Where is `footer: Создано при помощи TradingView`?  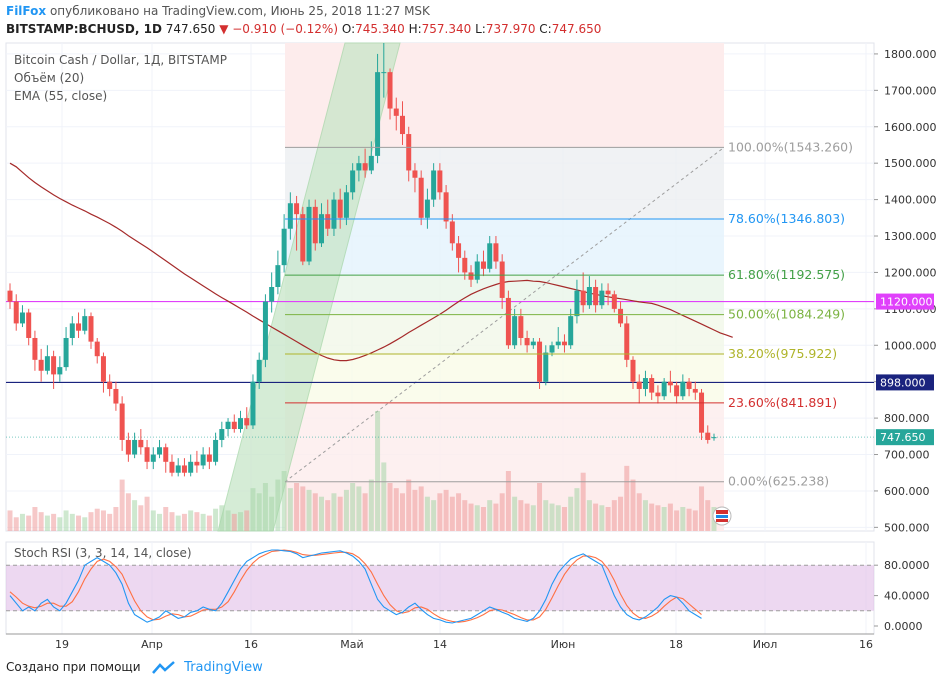
footer: Создано при помощи TradingView is located at coordinates (134, 667).